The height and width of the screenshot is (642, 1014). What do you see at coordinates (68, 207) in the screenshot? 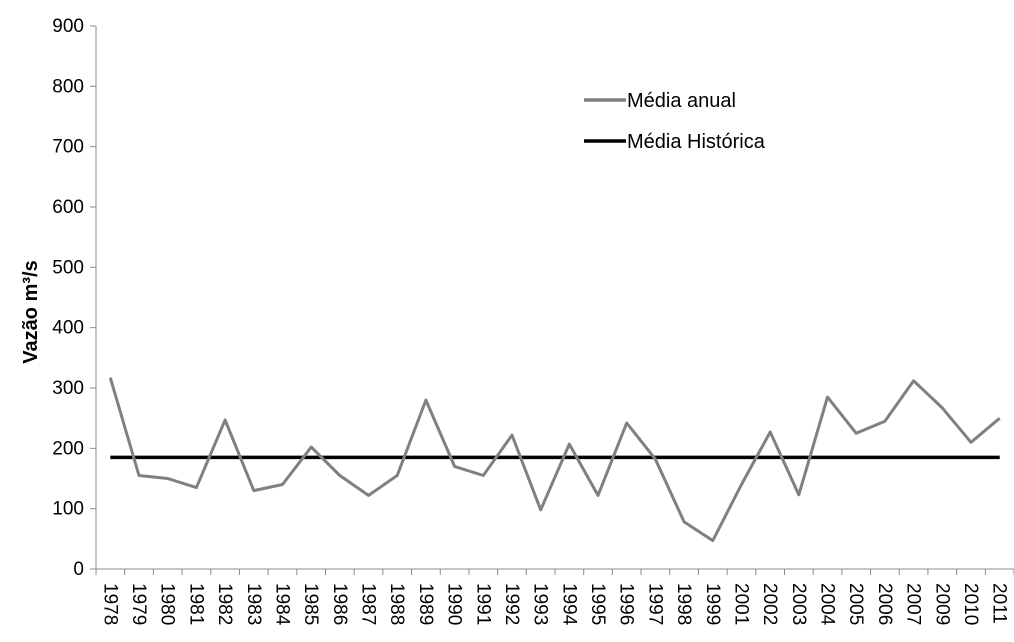
I see `y-tick-label: 600` at bounding box center [68, 207].